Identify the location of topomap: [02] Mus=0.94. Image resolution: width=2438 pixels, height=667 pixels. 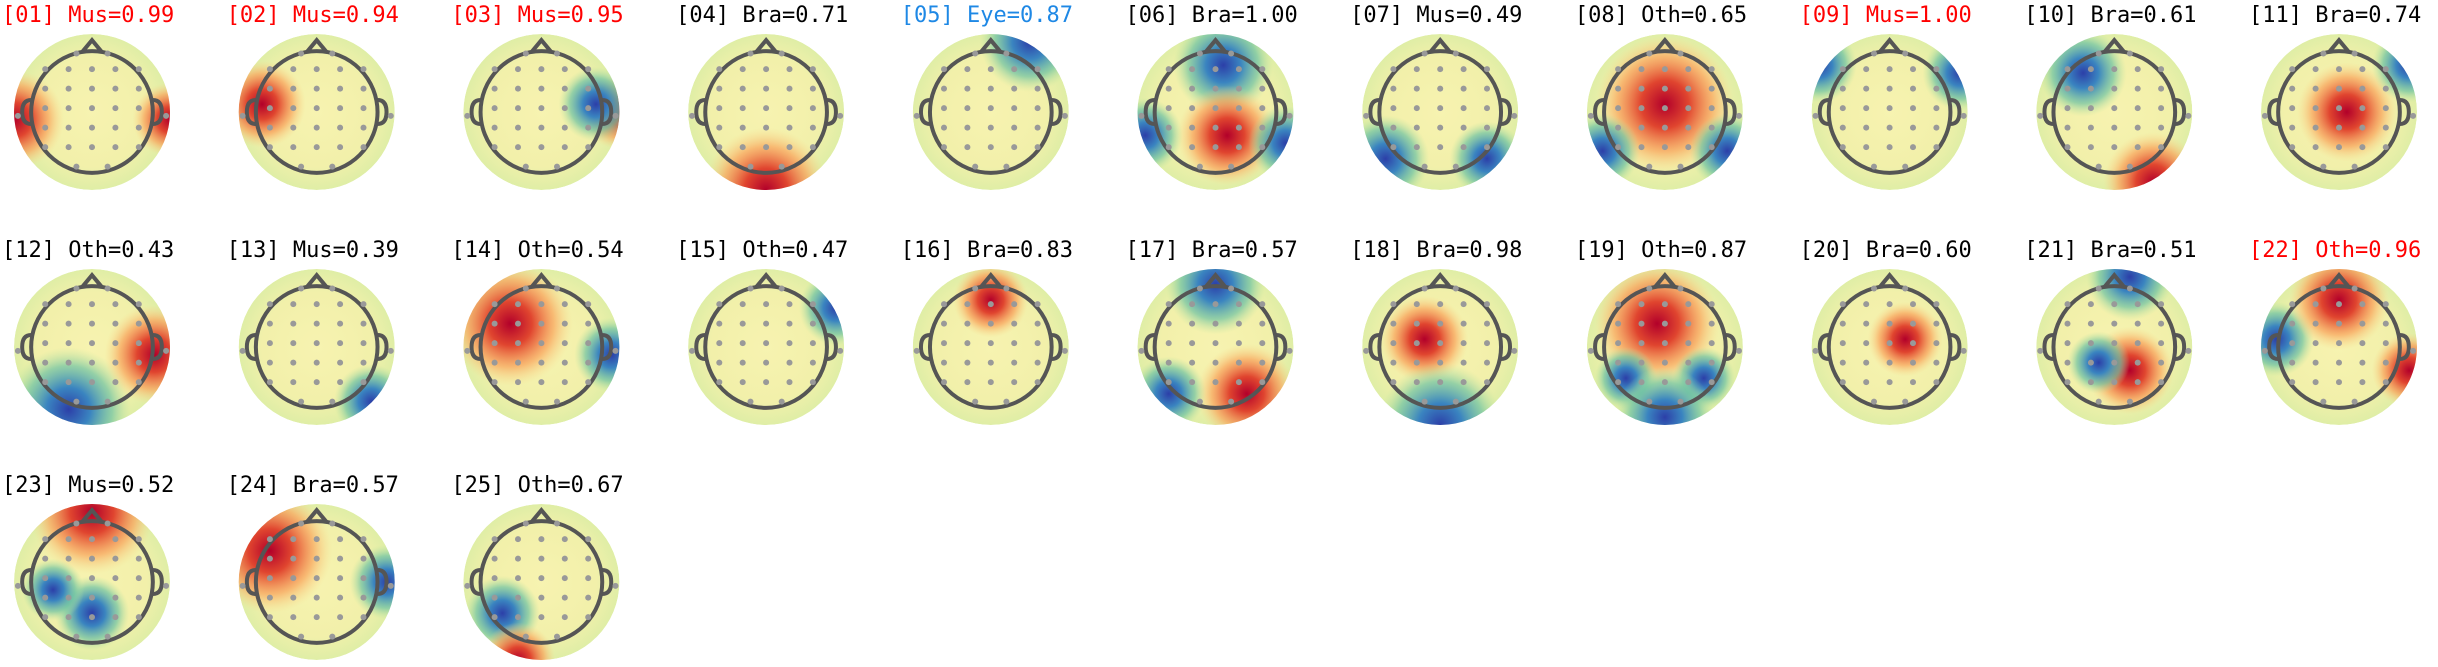
(313, 96).